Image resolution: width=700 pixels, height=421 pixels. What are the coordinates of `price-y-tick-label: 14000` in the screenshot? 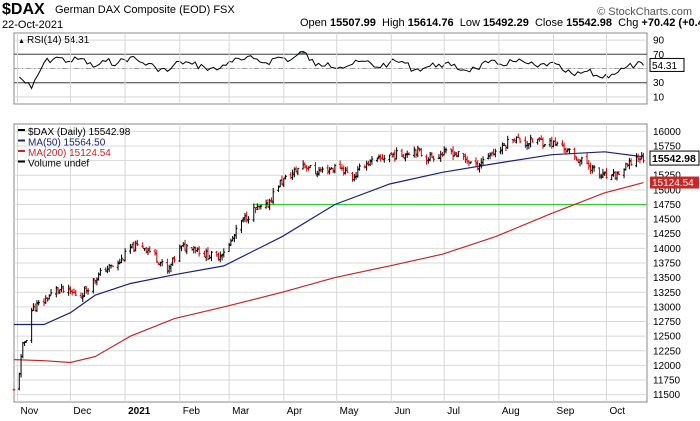 It's located at (667, 249).